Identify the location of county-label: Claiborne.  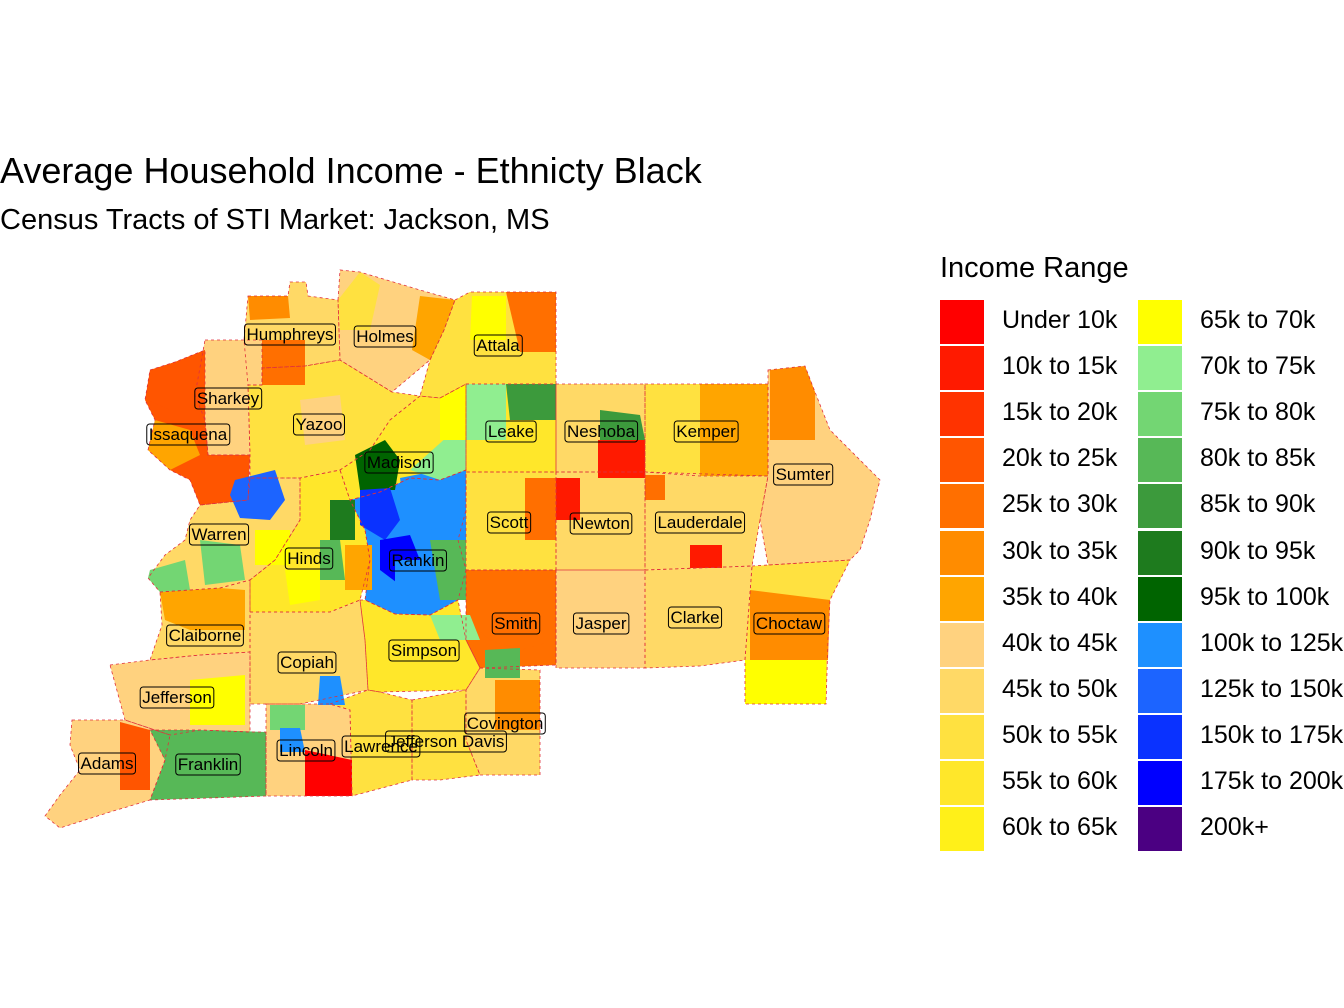
(205, 635).